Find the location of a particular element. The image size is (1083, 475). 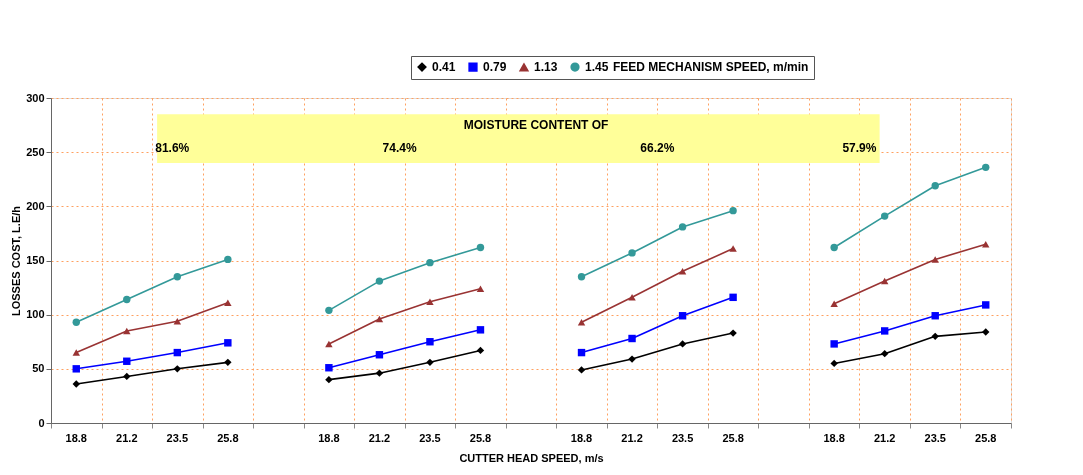

annotation: 81.6% is located at coordinates (172, 148).